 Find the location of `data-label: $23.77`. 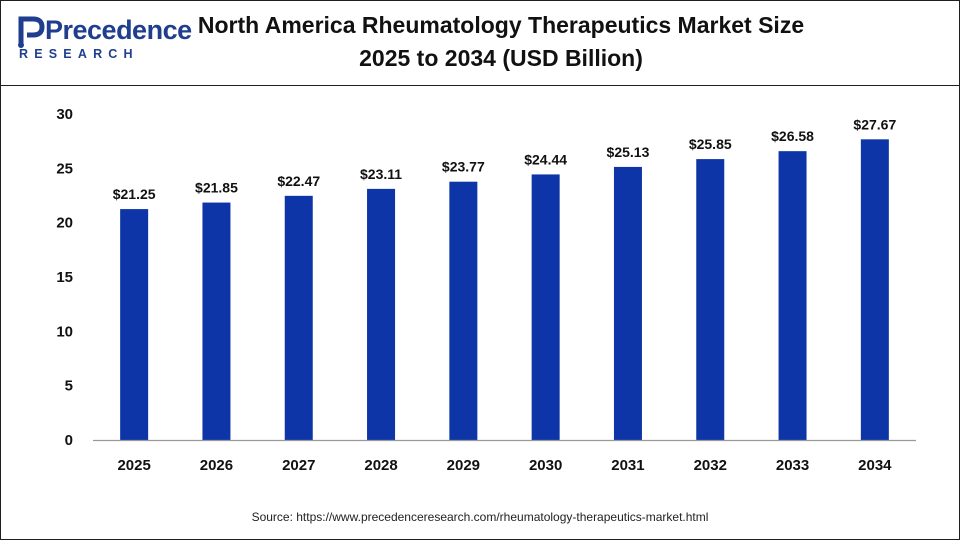

data-label: $23.77 is located at coordinates (463, 167).